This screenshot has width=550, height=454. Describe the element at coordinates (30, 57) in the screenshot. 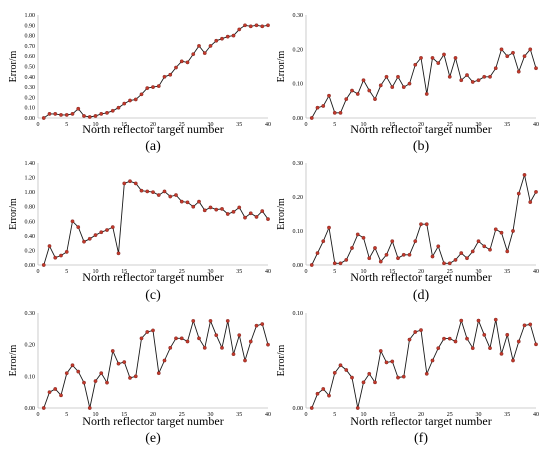

I see `y-tick-label: 0.60` at that location.